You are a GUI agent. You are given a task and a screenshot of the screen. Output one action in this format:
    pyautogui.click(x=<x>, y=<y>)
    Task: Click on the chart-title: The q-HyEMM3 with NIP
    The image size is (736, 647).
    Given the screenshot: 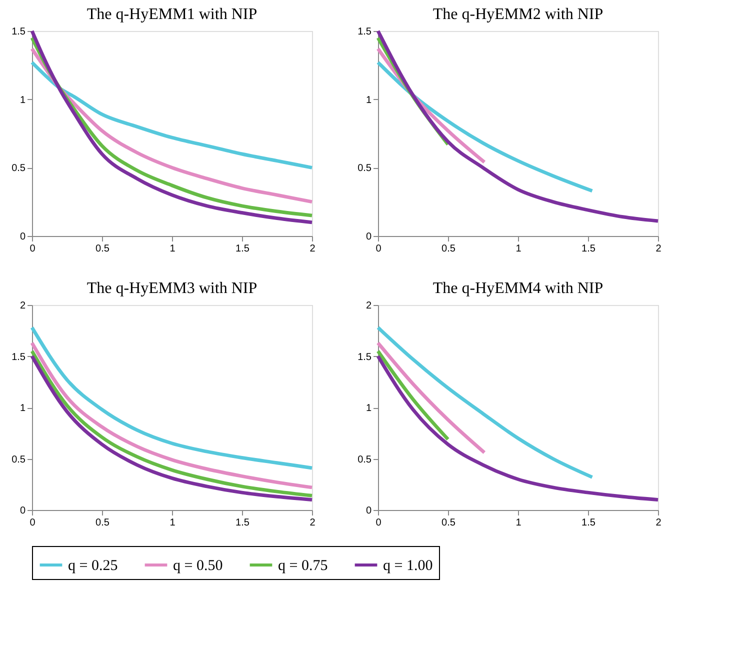 What is the action you would take?
    pyautogui.click(x=172, y=288)
    